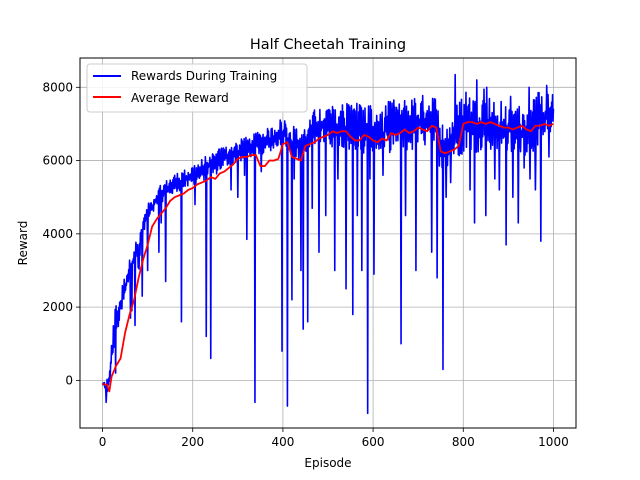 The width and height of the screenshot is (640, 480). What do you see at coordinates (553, 442) in the screenshot?
I see `x-tick-label: 1000` at bounding box center [553, 442].